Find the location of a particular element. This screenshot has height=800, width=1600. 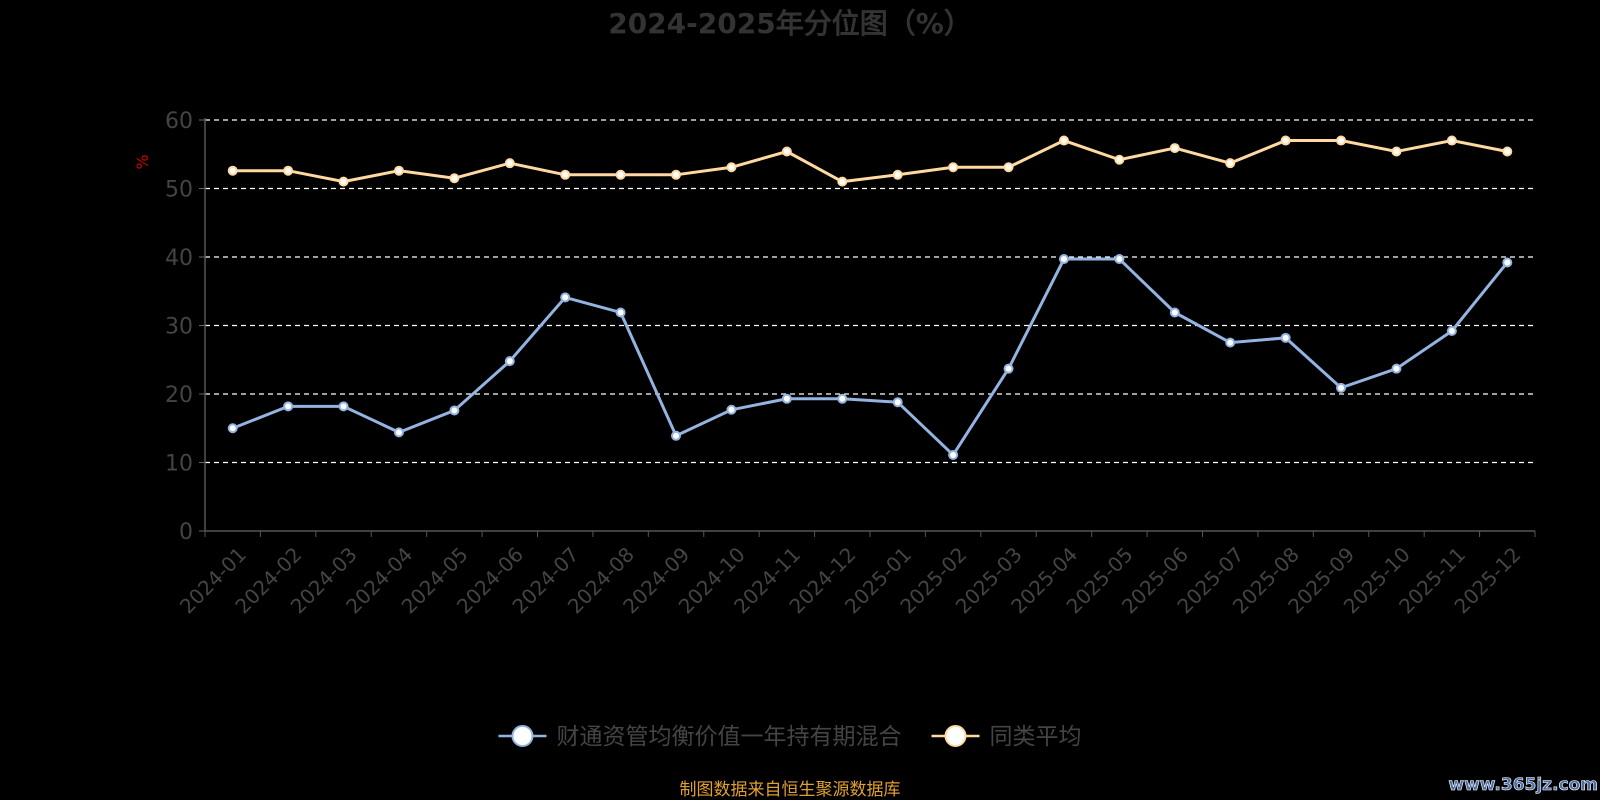

chart-title: 2024-2025年分位图（%） is located at coordinates (790, 23).